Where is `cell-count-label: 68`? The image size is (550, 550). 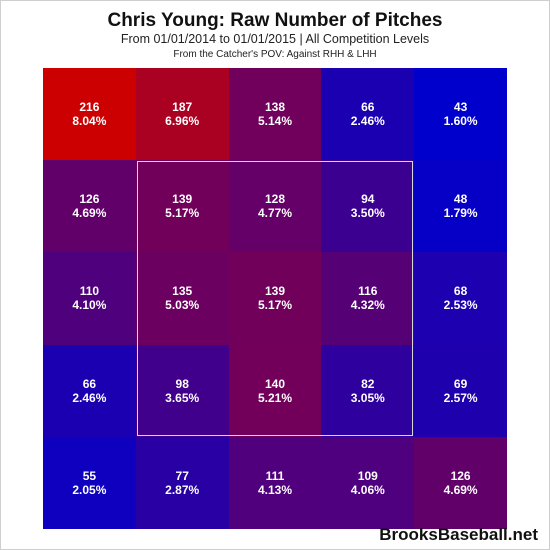
cell-count-label: 68 is located at coordinates (460, 291).